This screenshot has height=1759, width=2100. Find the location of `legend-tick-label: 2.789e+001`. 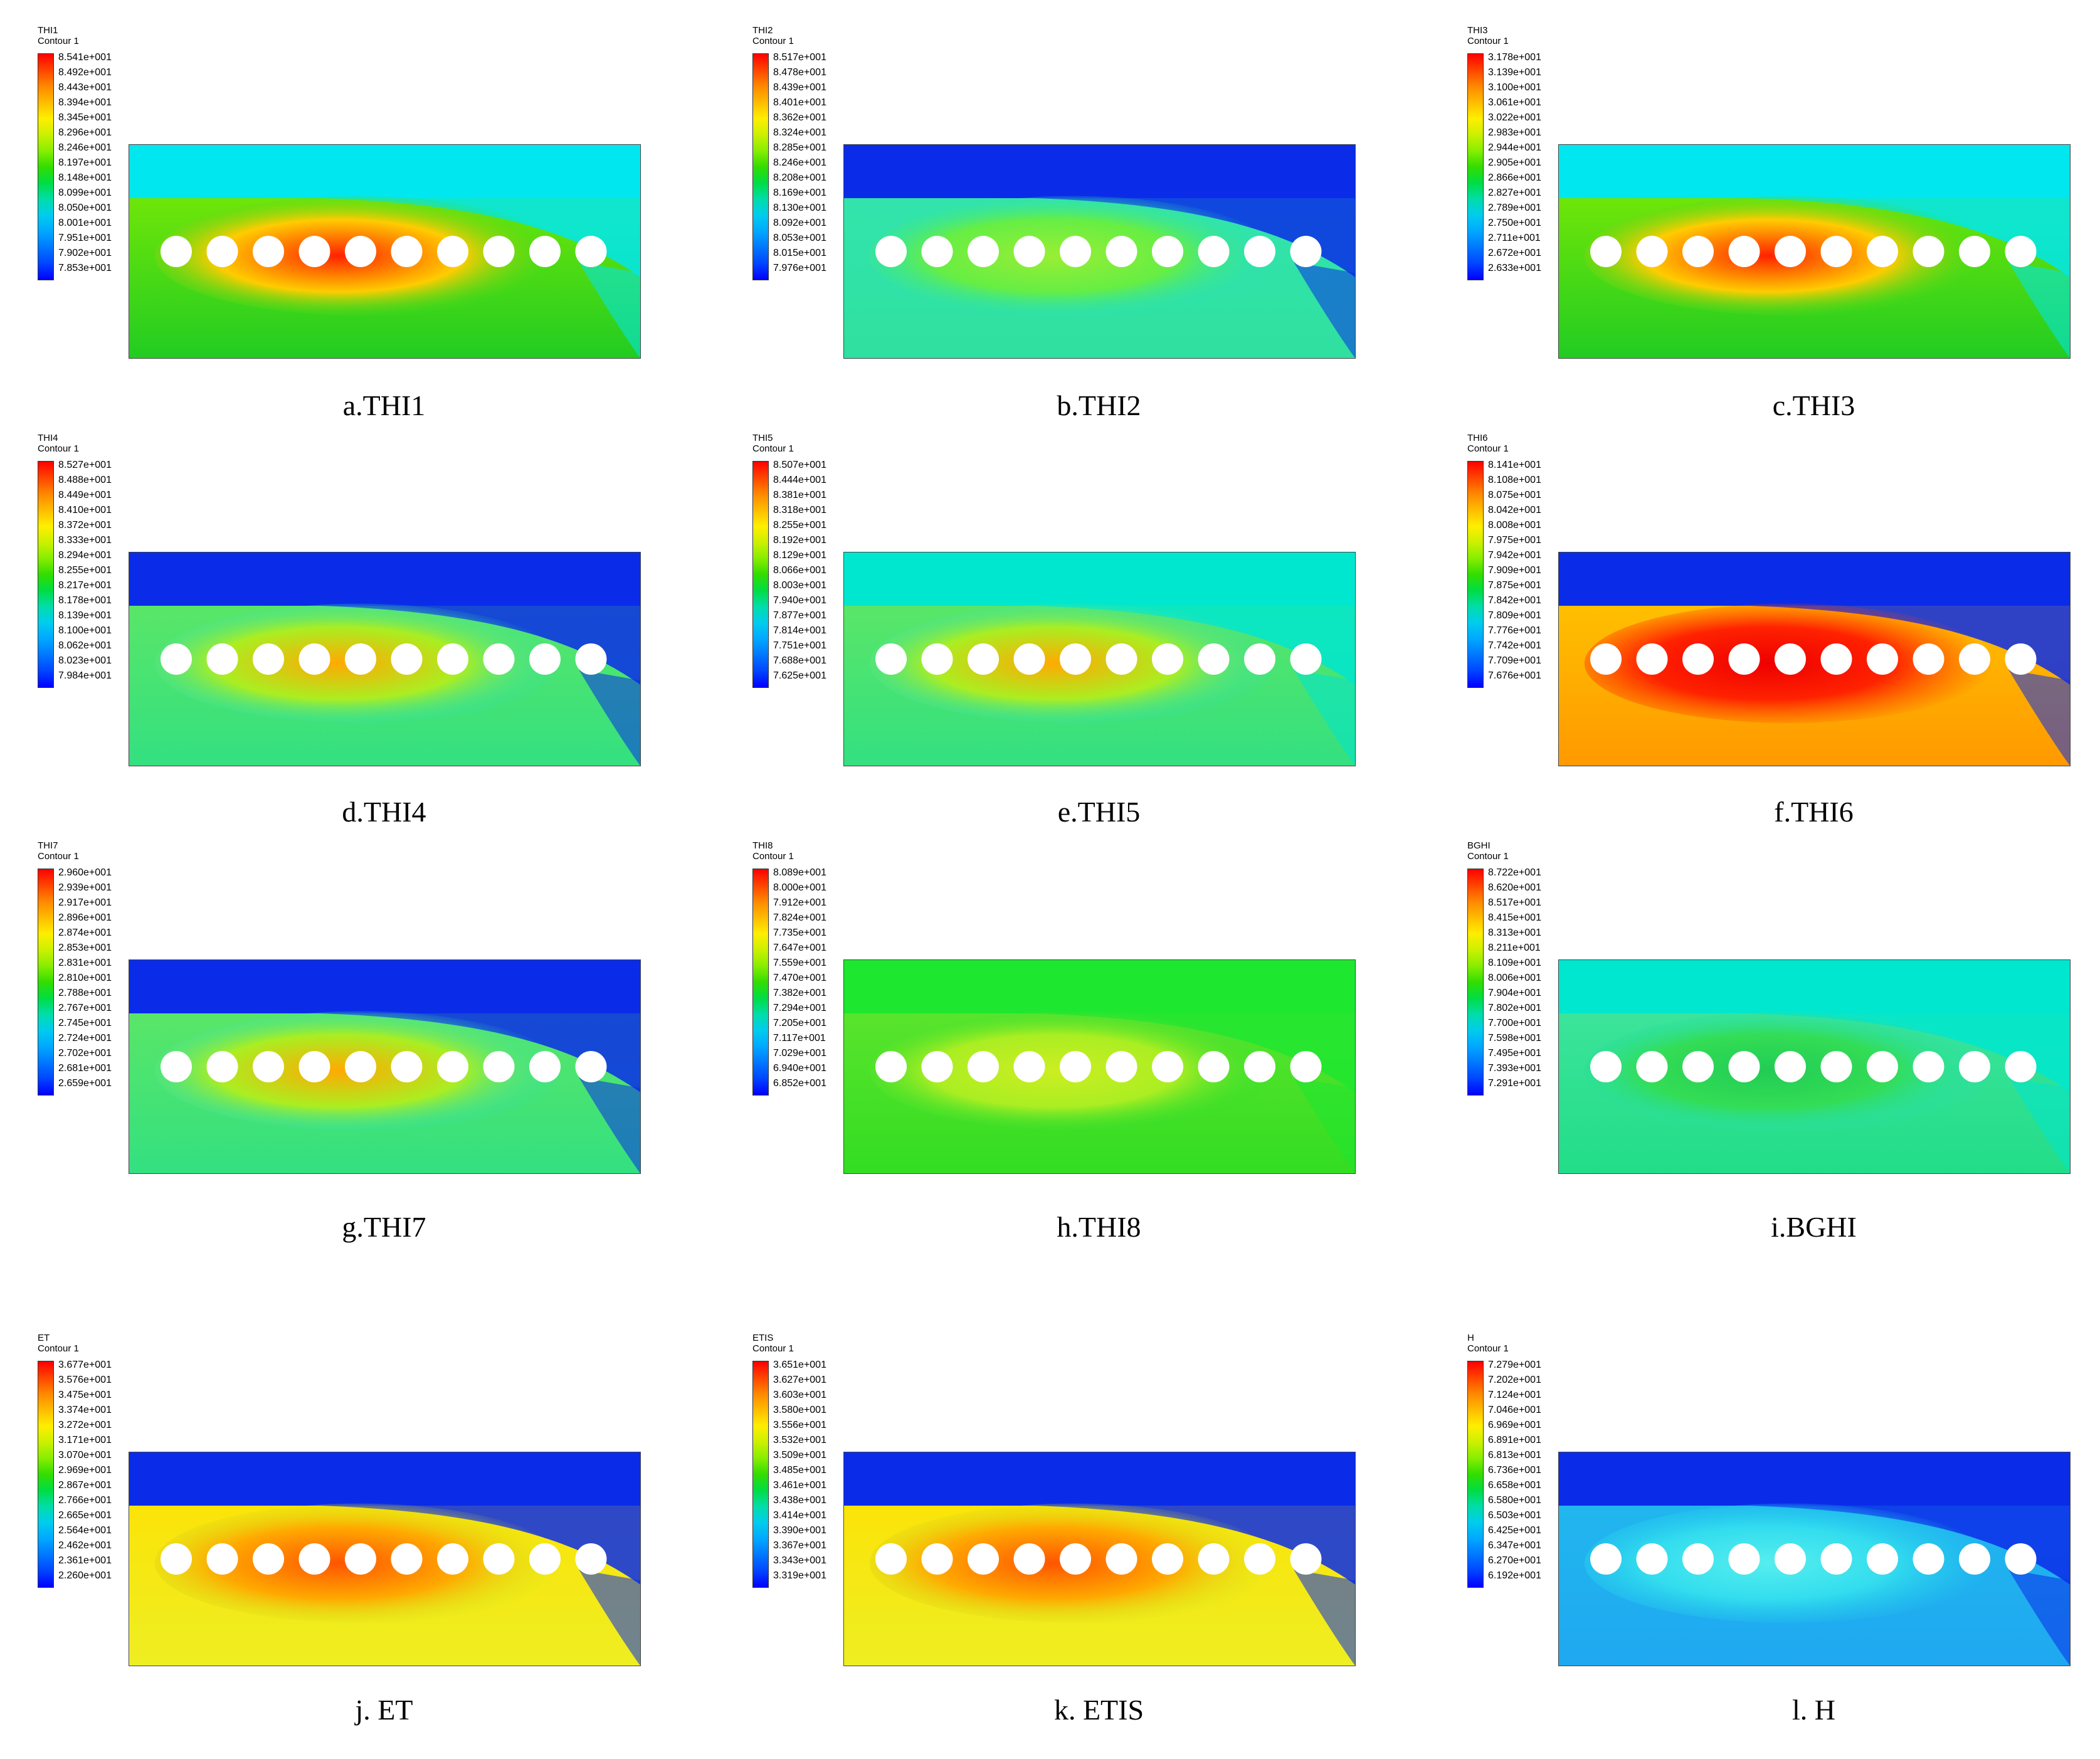

legend-tick-label: 2.789e+001 is located at coordinates (1514, 208).